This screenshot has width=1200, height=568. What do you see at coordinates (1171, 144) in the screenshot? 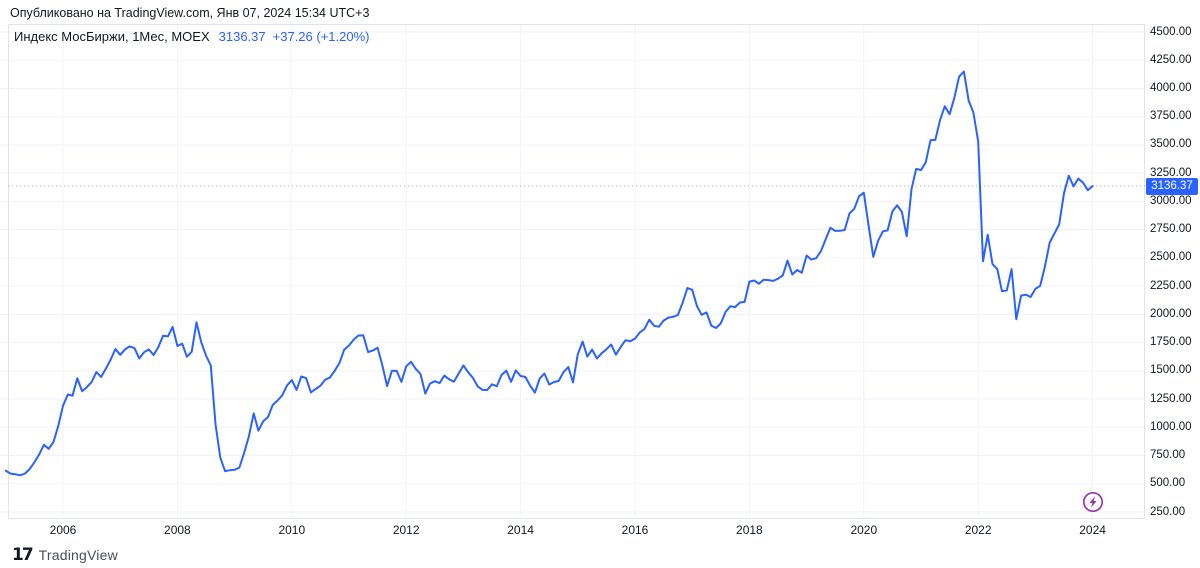
I see `price-tick-label: 3500.00` at bounding box center [1171, 144].